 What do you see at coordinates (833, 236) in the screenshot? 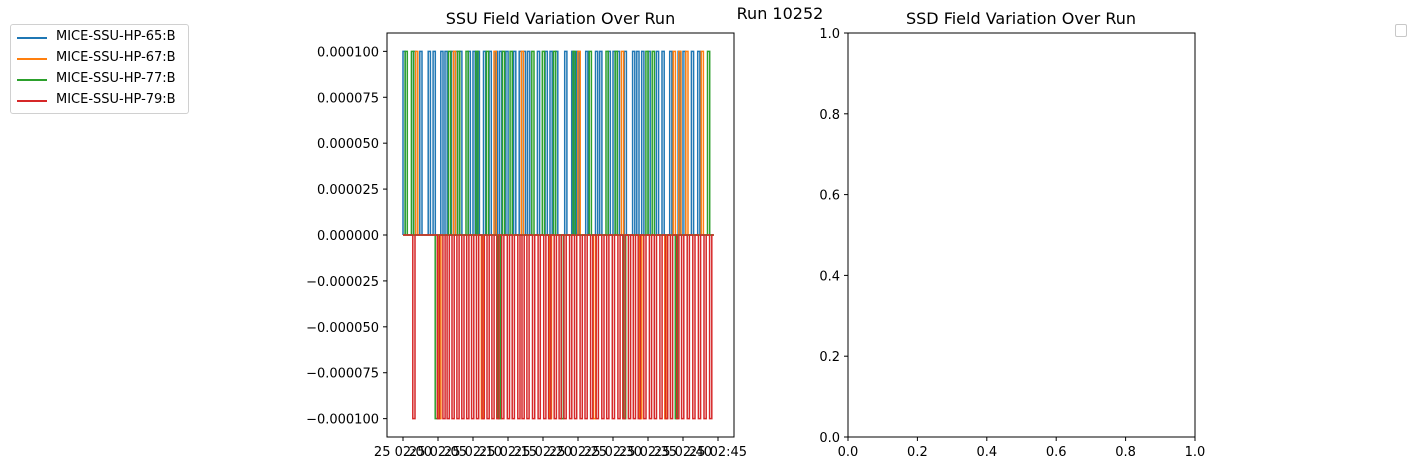
I see `ssd-y-axis-ticks: 0.0 0.2 0.4 0.6 0.8 1.0` at bounding box center [833, 236].